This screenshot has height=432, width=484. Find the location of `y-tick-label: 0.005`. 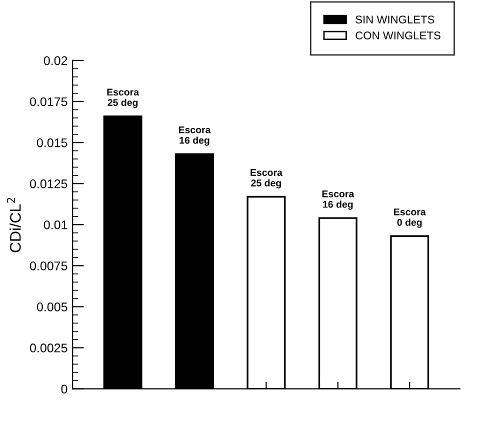

y-tick-label: 0.005 is located at coordinates (52, 307).